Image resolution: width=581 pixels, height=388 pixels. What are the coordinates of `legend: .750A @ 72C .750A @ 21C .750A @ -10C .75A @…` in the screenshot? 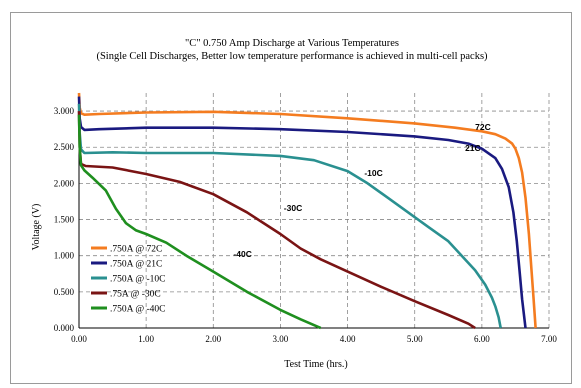 It's located at (128, 280).